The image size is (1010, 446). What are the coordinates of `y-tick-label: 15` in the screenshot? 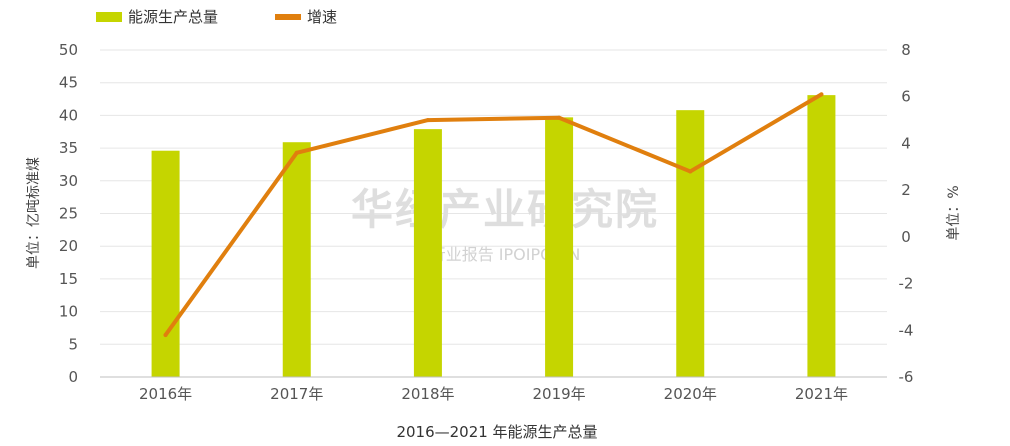 It's located at (68, 279).